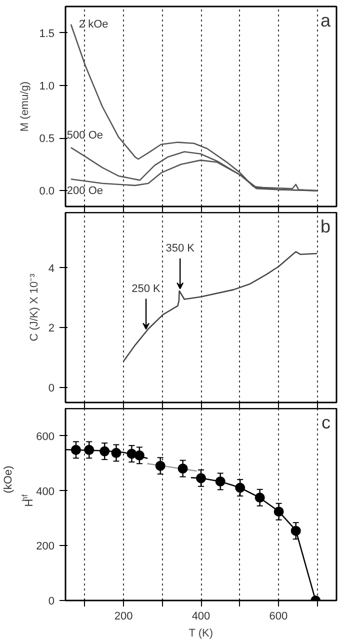 The width and height of the screenshot is (340, 642). I want to click on y-tick-label: 1.0, so click(47, 86).